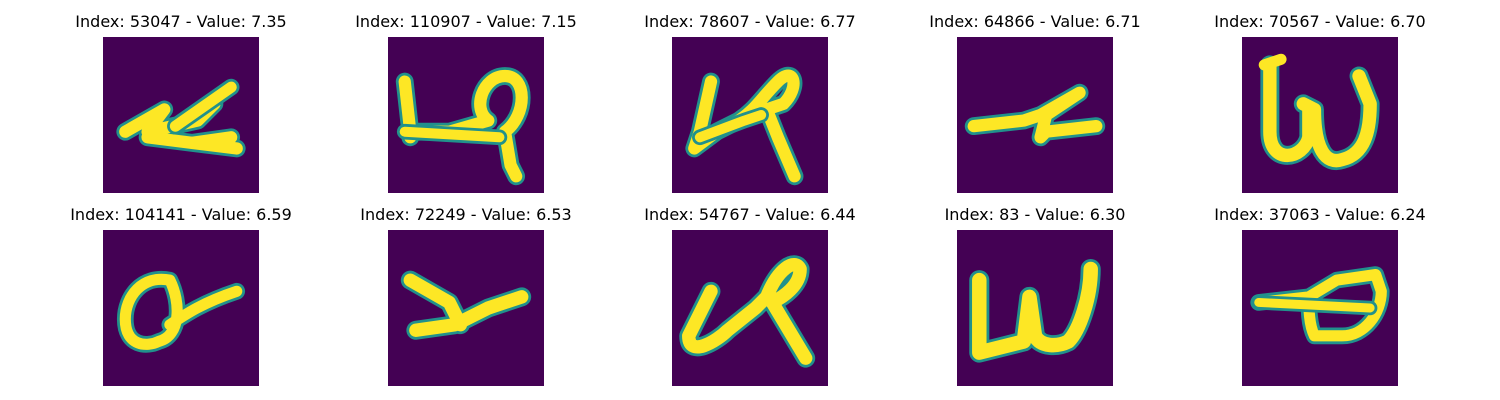  Describe the element at coordinates (466, 214) in the screenshot. I see `panel-title: Index: 72249 - Value: 6.53` at that location.